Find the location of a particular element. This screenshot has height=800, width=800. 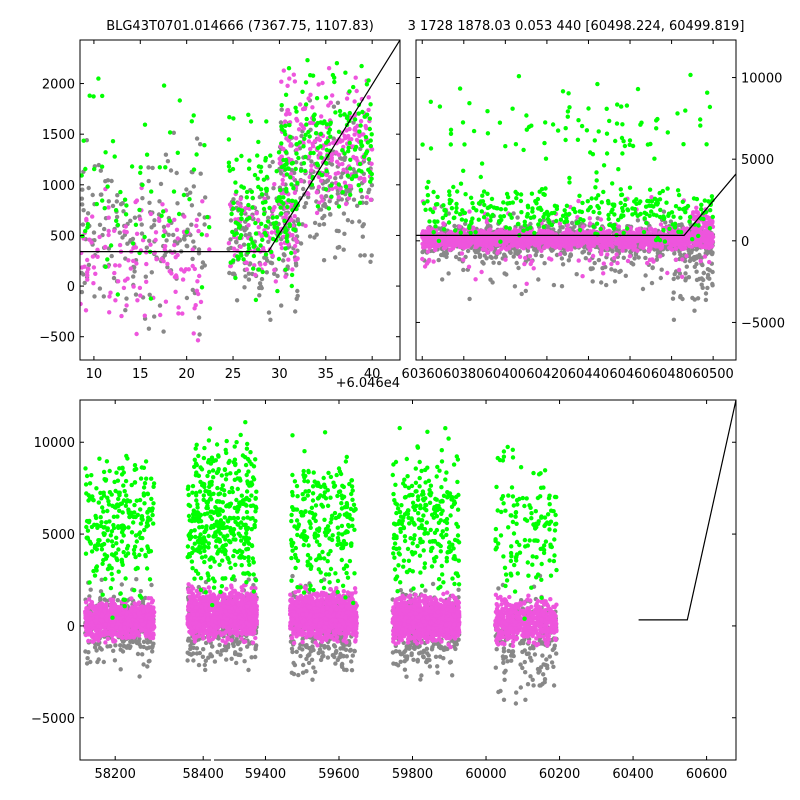

x-tick-label: 60480 is located at coordinates (671, 374).